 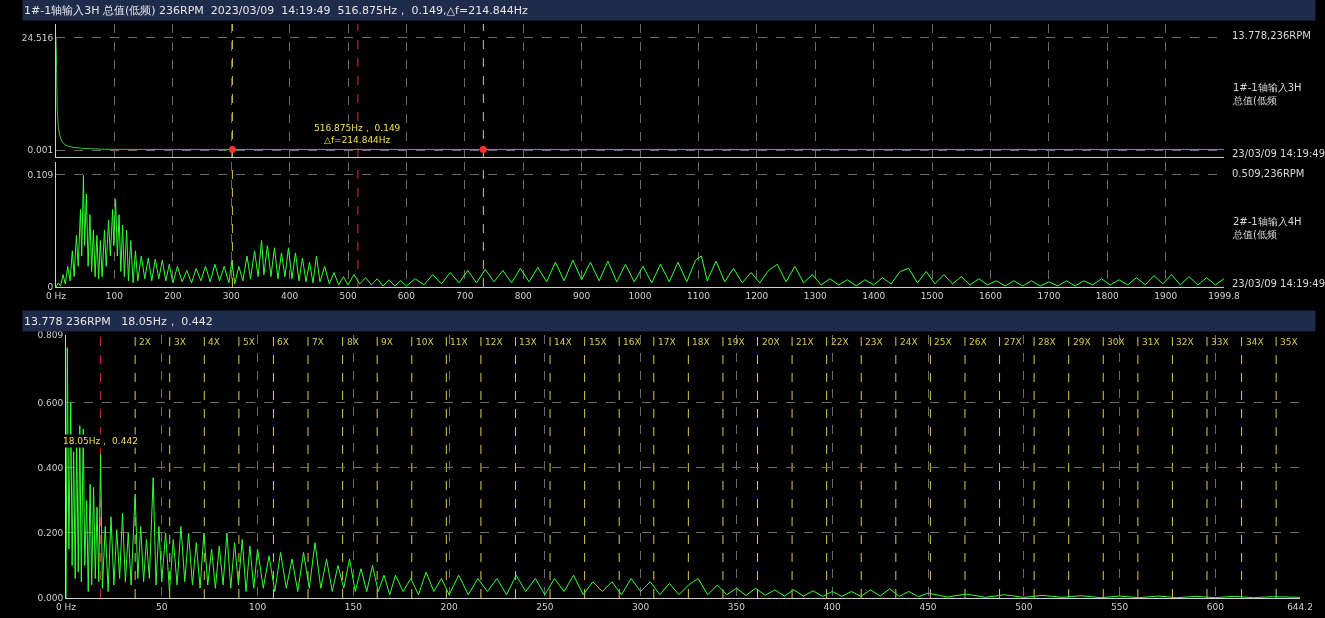 What do you see at coordinates (1220, 342) in the screenshot?
I see `ref-line-label: 33X` at bounding box center [1220, 342].